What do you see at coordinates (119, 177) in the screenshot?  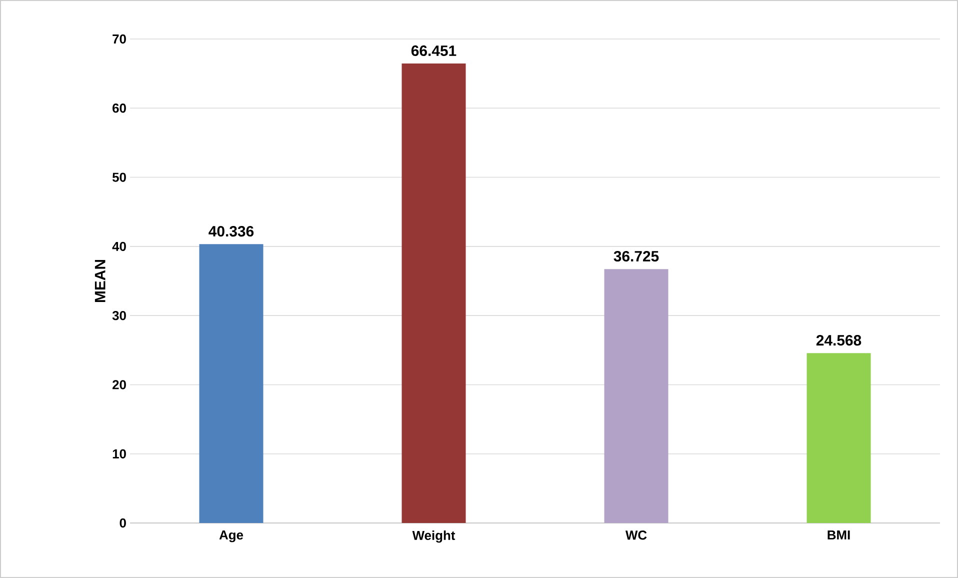 I see `y-tick-label: 50` at bounding box center [119, 177].